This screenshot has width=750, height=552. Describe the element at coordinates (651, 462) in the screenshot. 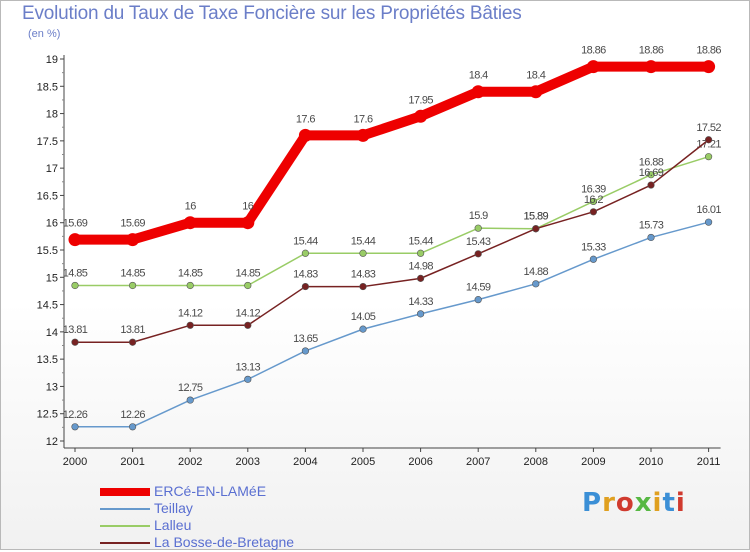

I see `x-tick-label: 2010` at that location.